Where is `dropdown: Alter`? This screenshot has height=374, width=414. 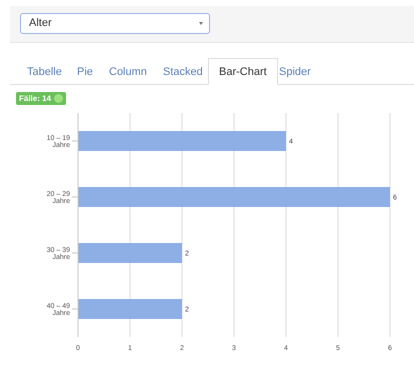 dropdown: Alter is located at coordinates (115, 23).